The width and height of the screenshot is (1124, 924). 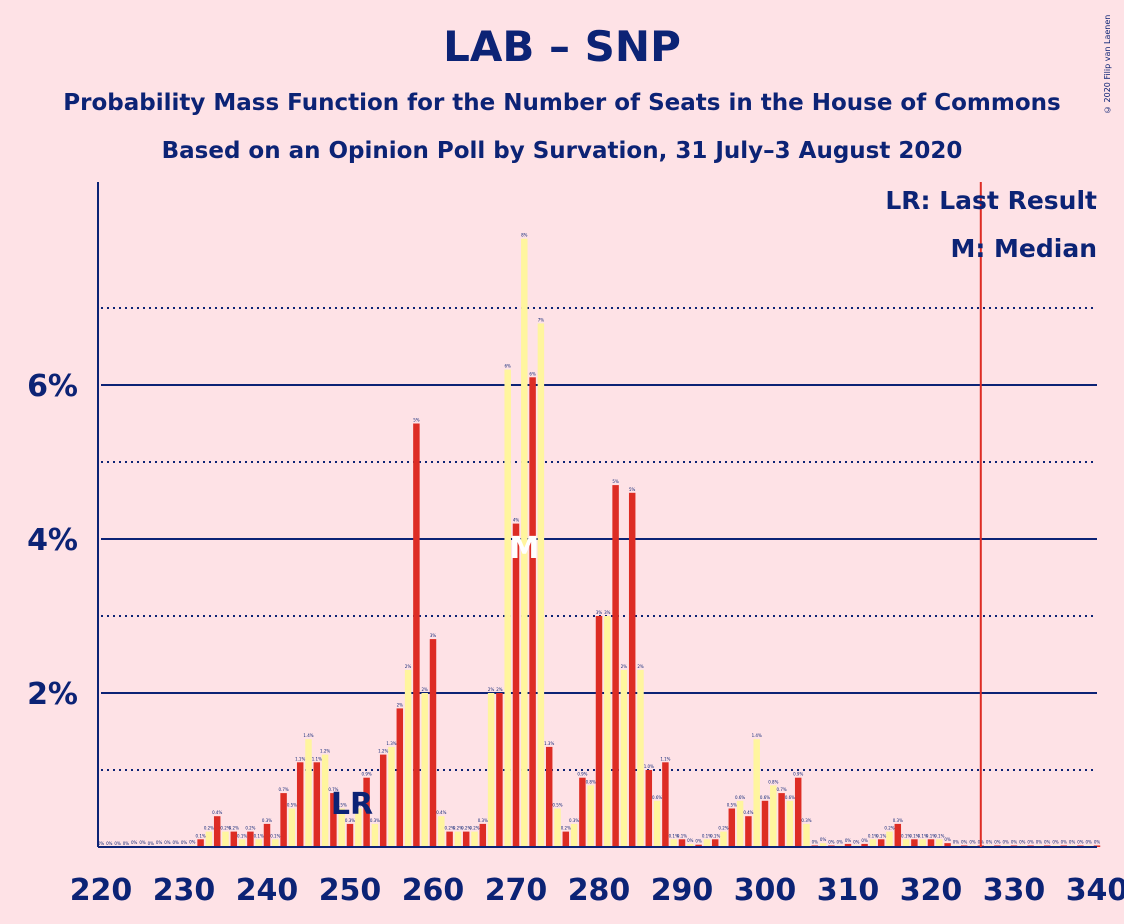 I want to click on value-label-286: 1.0%, so click(x=649, y=766).